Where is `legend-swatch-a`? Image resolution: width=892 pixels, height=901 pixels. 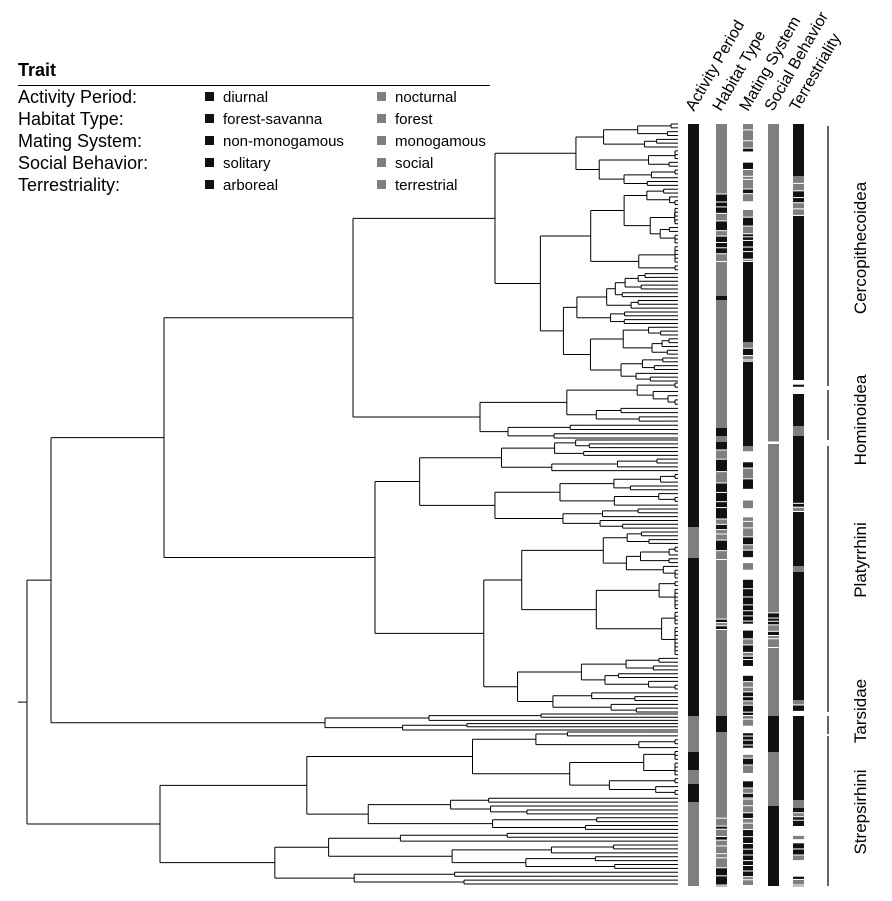 legend-swatch-a is located at coordinates (209, 96).